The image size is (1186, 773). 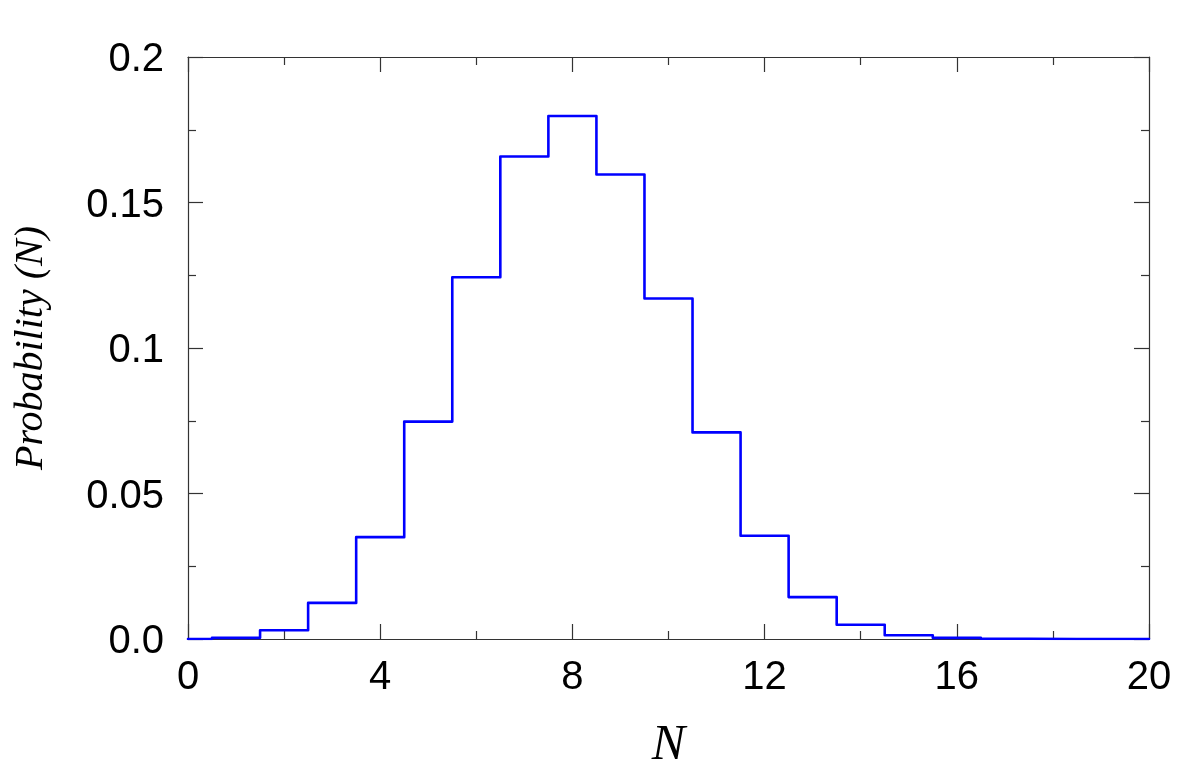 I want to click on y-tick-label: 0.15, so click(x=125, y=202).